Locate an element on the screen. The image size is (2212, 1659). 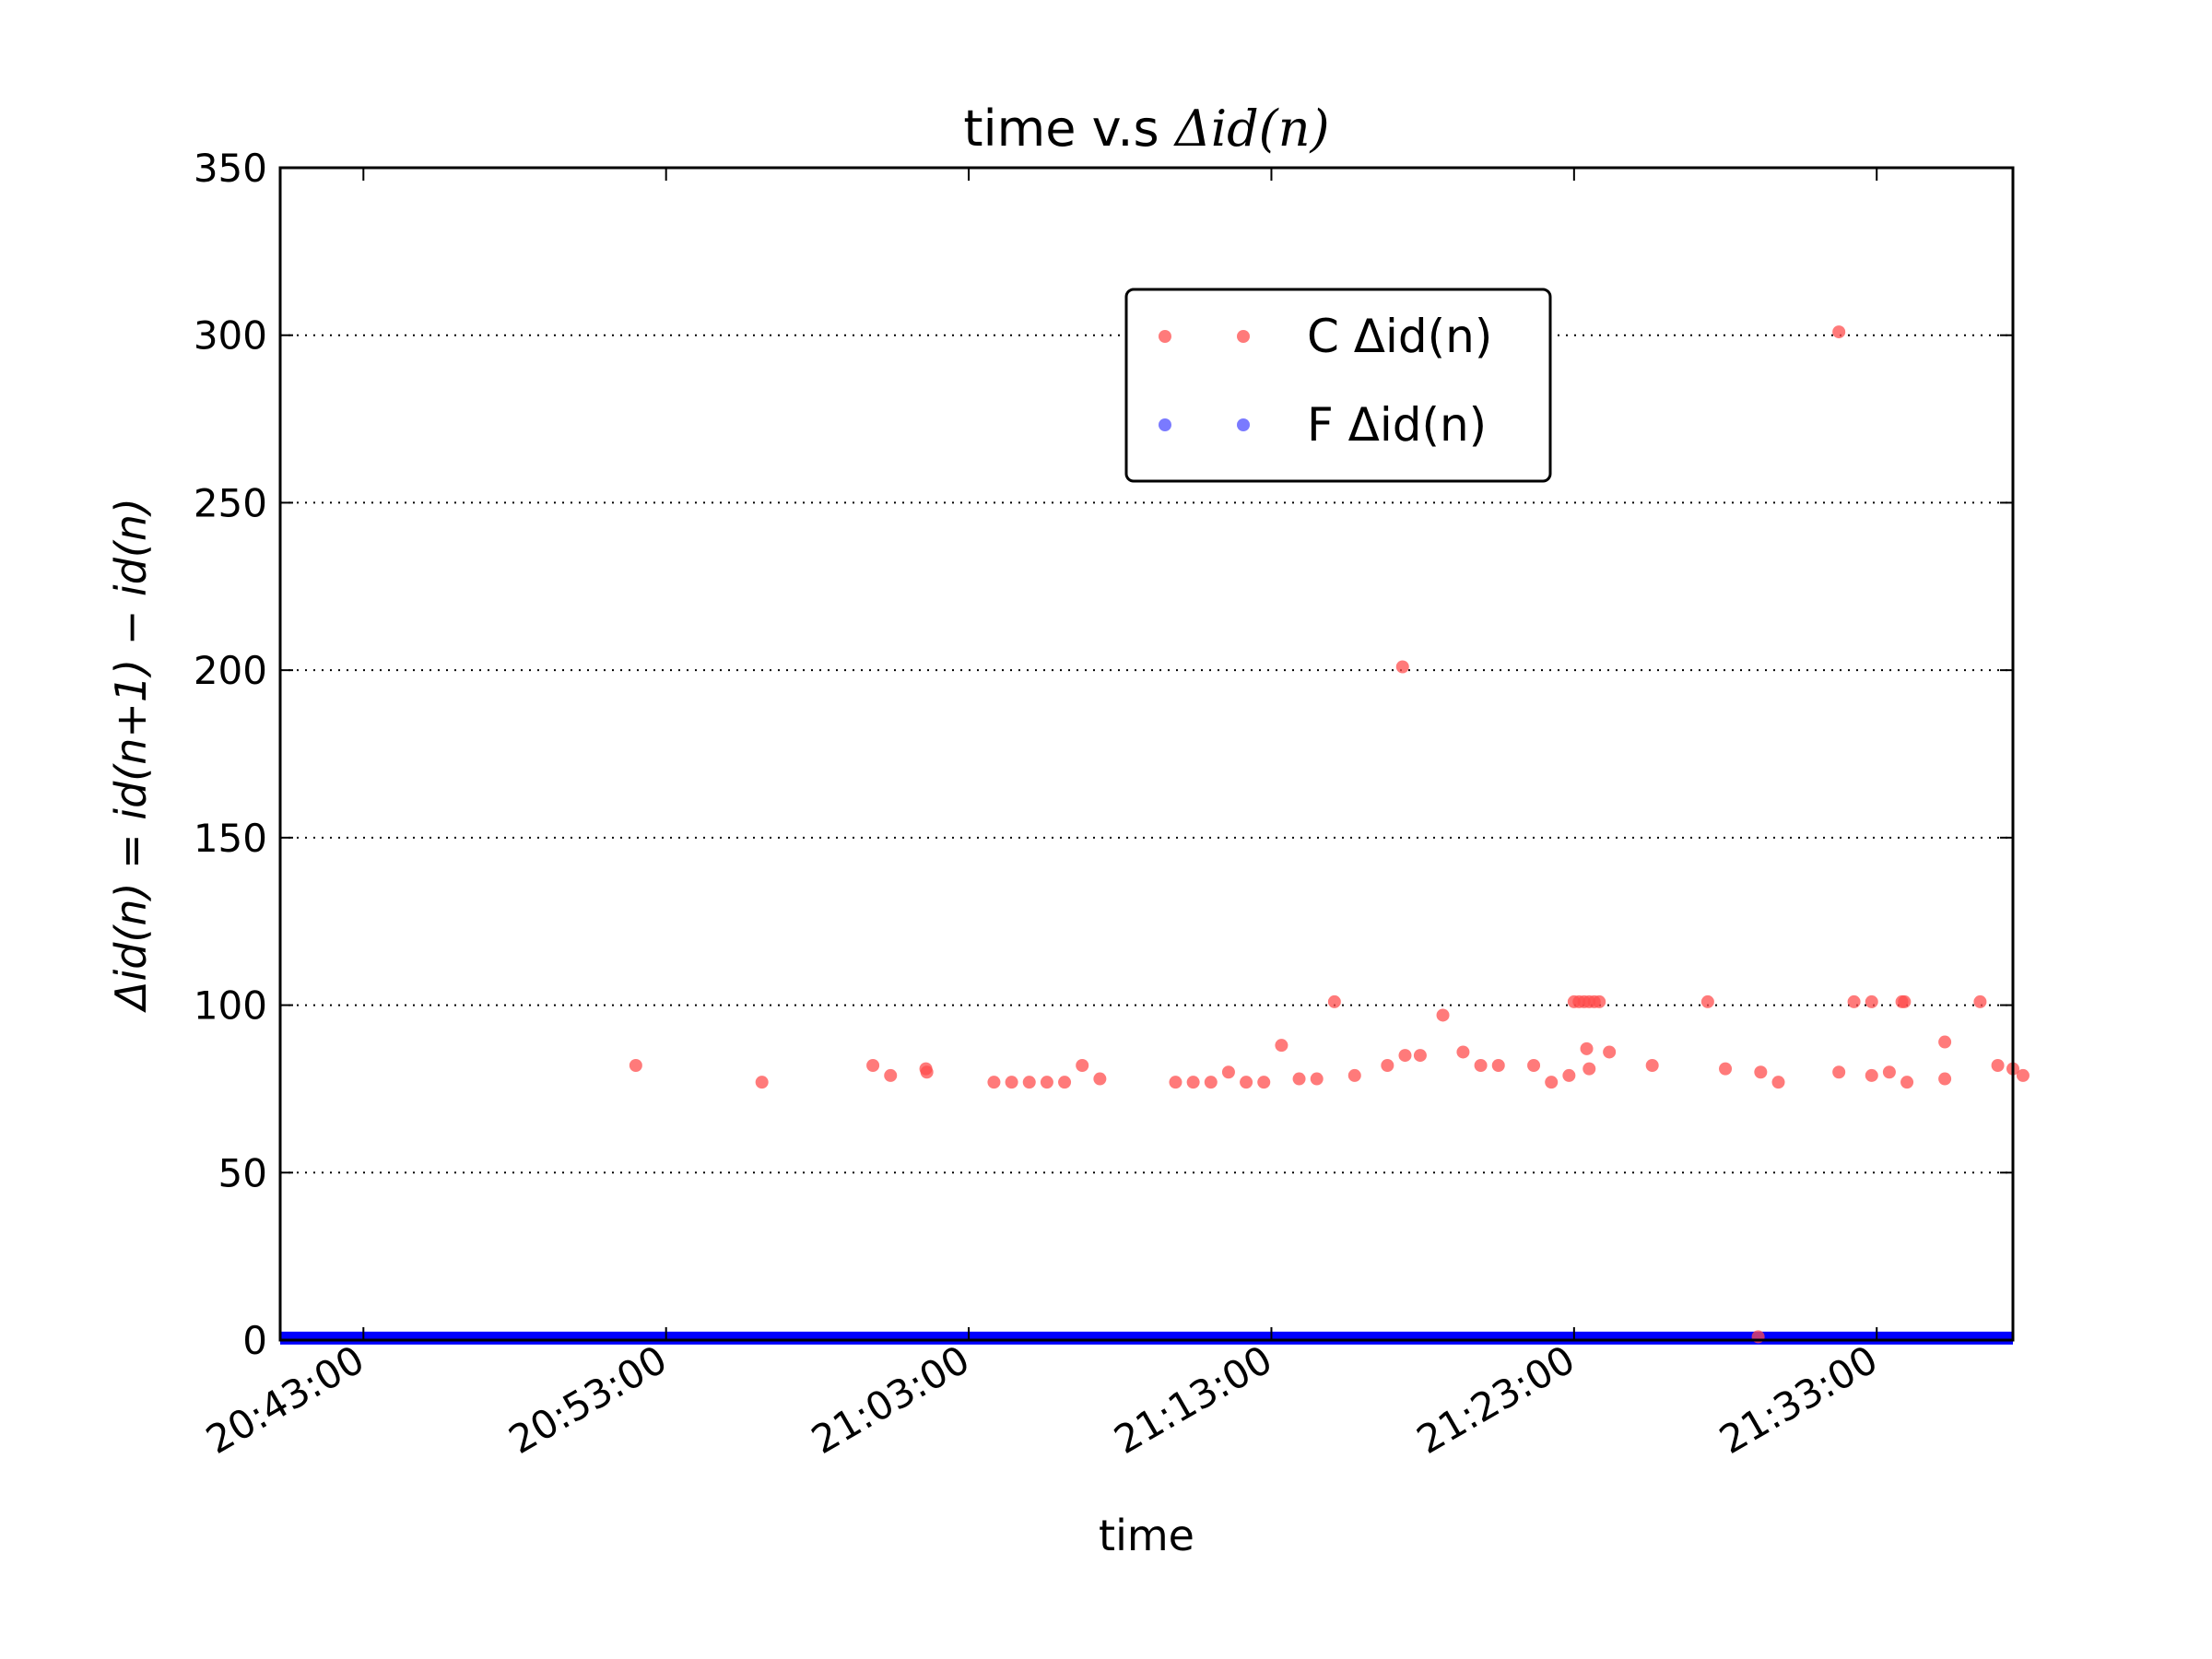
chart-title-prefix: time v.s is located at coordinates (1068, 129).